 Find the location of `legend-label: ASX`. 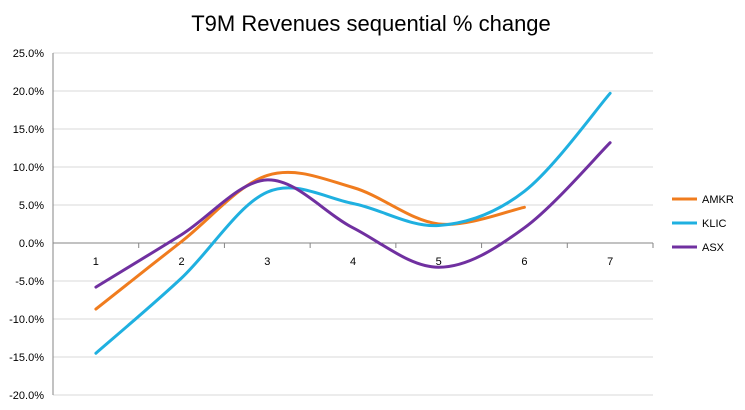

legend-label: ASX is located at coordinates (713, 248).